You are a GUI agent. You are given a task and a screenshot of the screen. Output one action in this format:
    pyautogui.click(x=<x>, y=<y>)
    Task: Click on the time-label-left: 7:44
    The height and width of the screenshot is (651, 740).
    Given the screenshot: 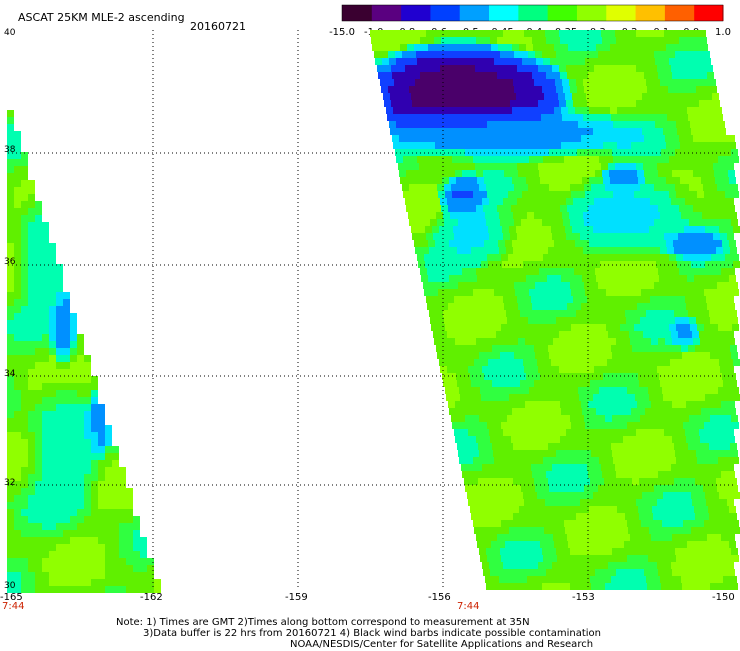 What is the action you would take?
    pyautogui.click(x=13, y=606)
    